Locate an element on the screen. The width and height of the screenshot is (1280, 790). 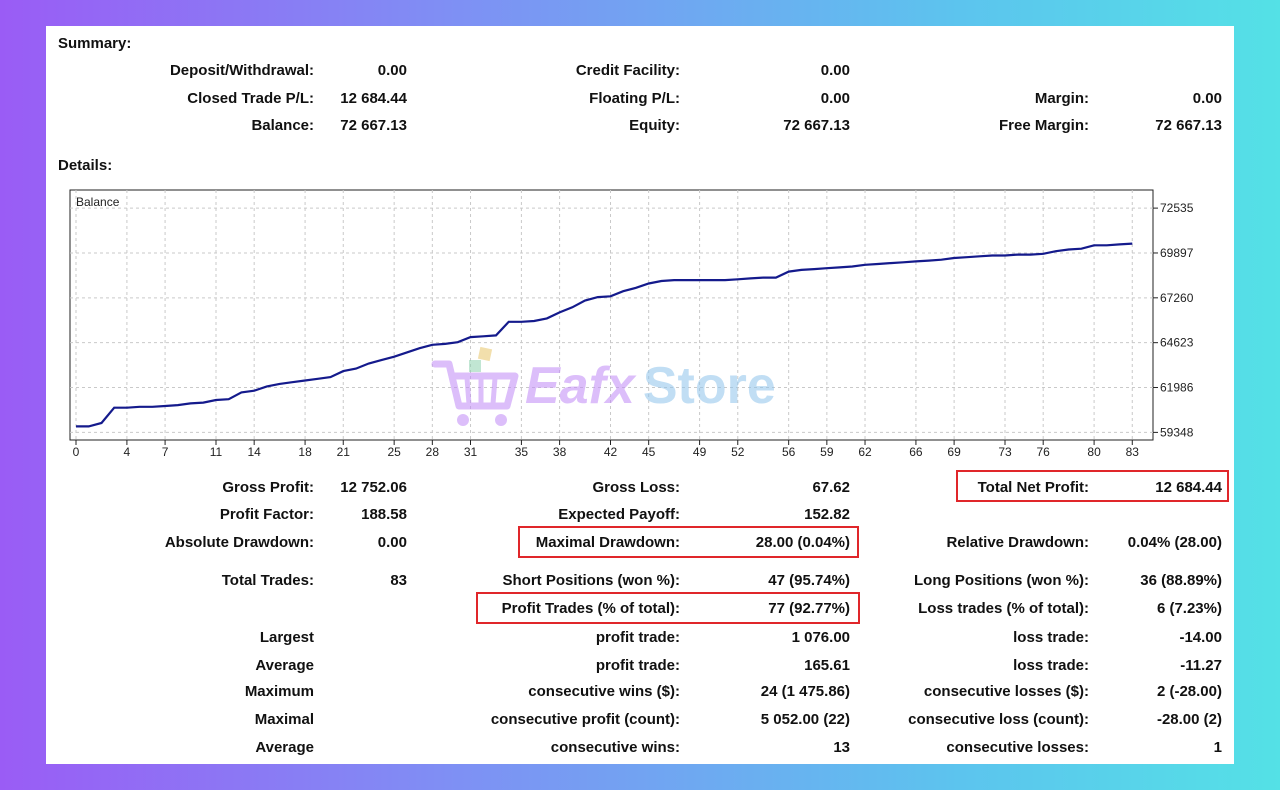
total-net-profit-label: Total Net Profit: is located at coordinates (1033, 487).